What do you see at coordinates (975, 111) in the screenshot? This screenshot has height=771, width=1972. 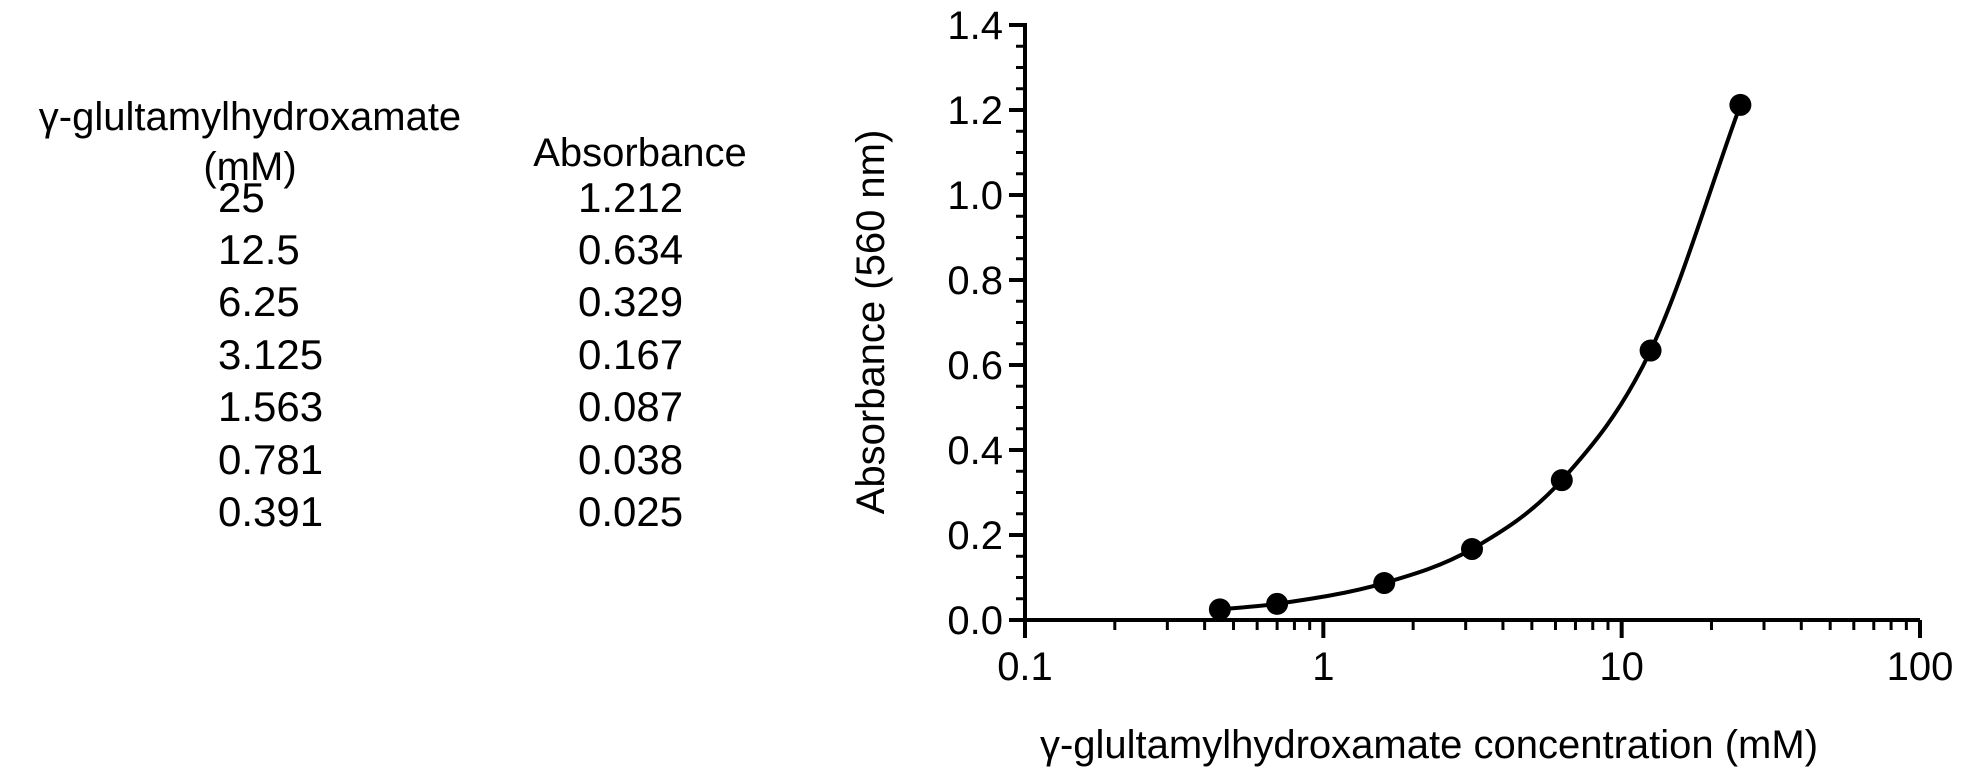 I see `y-tick-label: 1.2` at bounding box center [975, 111].